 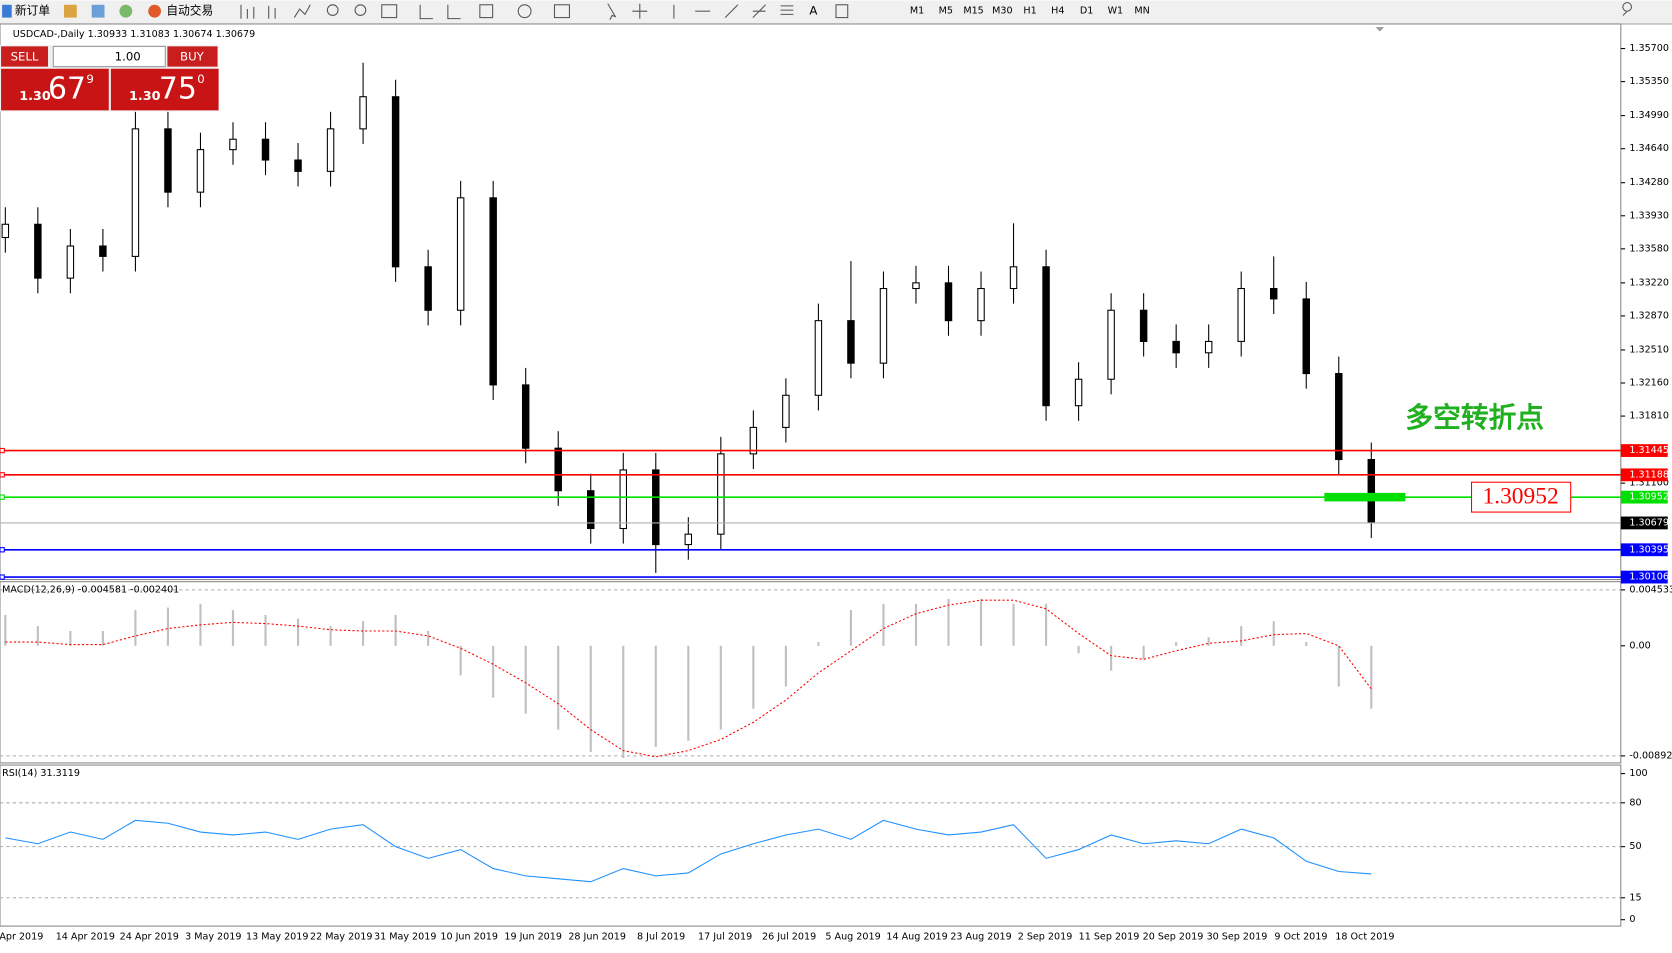 I want to click on x-tick-label: 17 Jul 2019, so click(x=725, y=936).